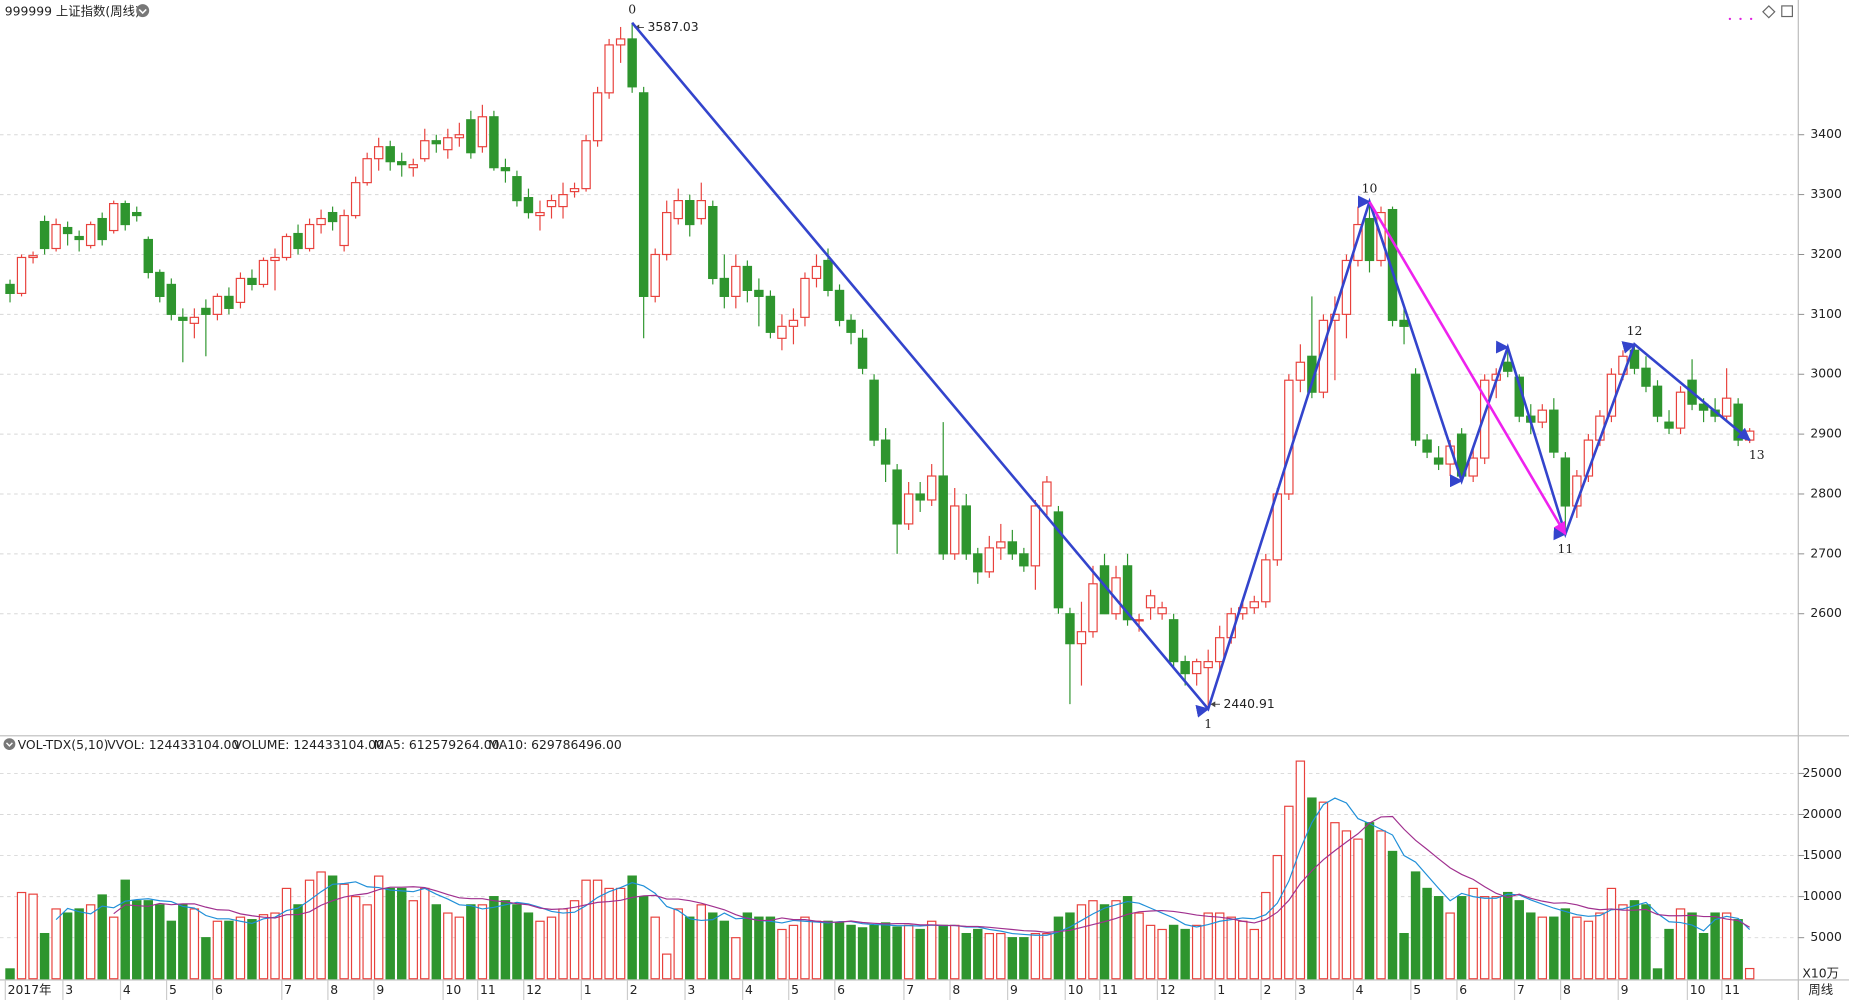 The width and height of the screenshot is (1849, 1000). Describe the element at coordinates (1822, 855) in the screenshot. I see `y-tick-label: 15000` at that location.